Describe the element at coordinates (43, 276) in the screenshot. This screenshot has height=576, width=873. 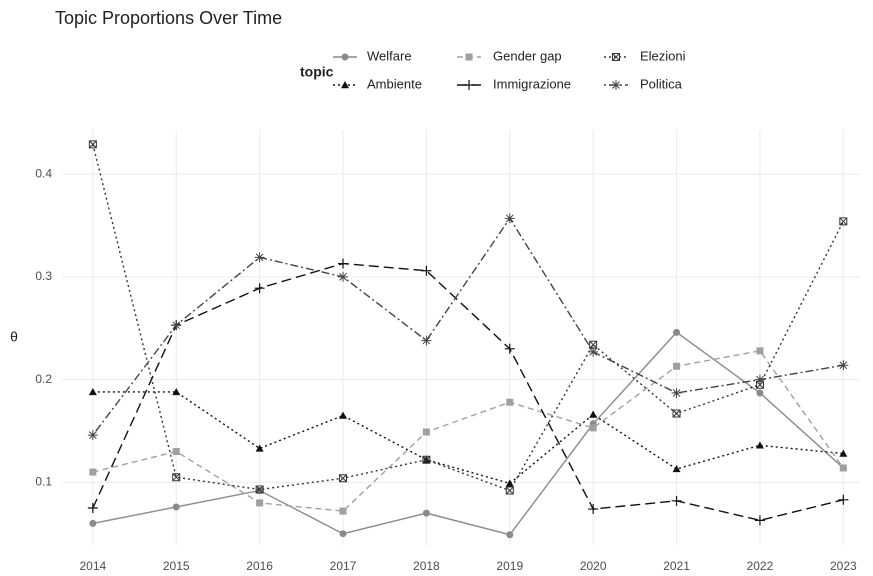
I see `y-tick-label: 0.3` at that location.